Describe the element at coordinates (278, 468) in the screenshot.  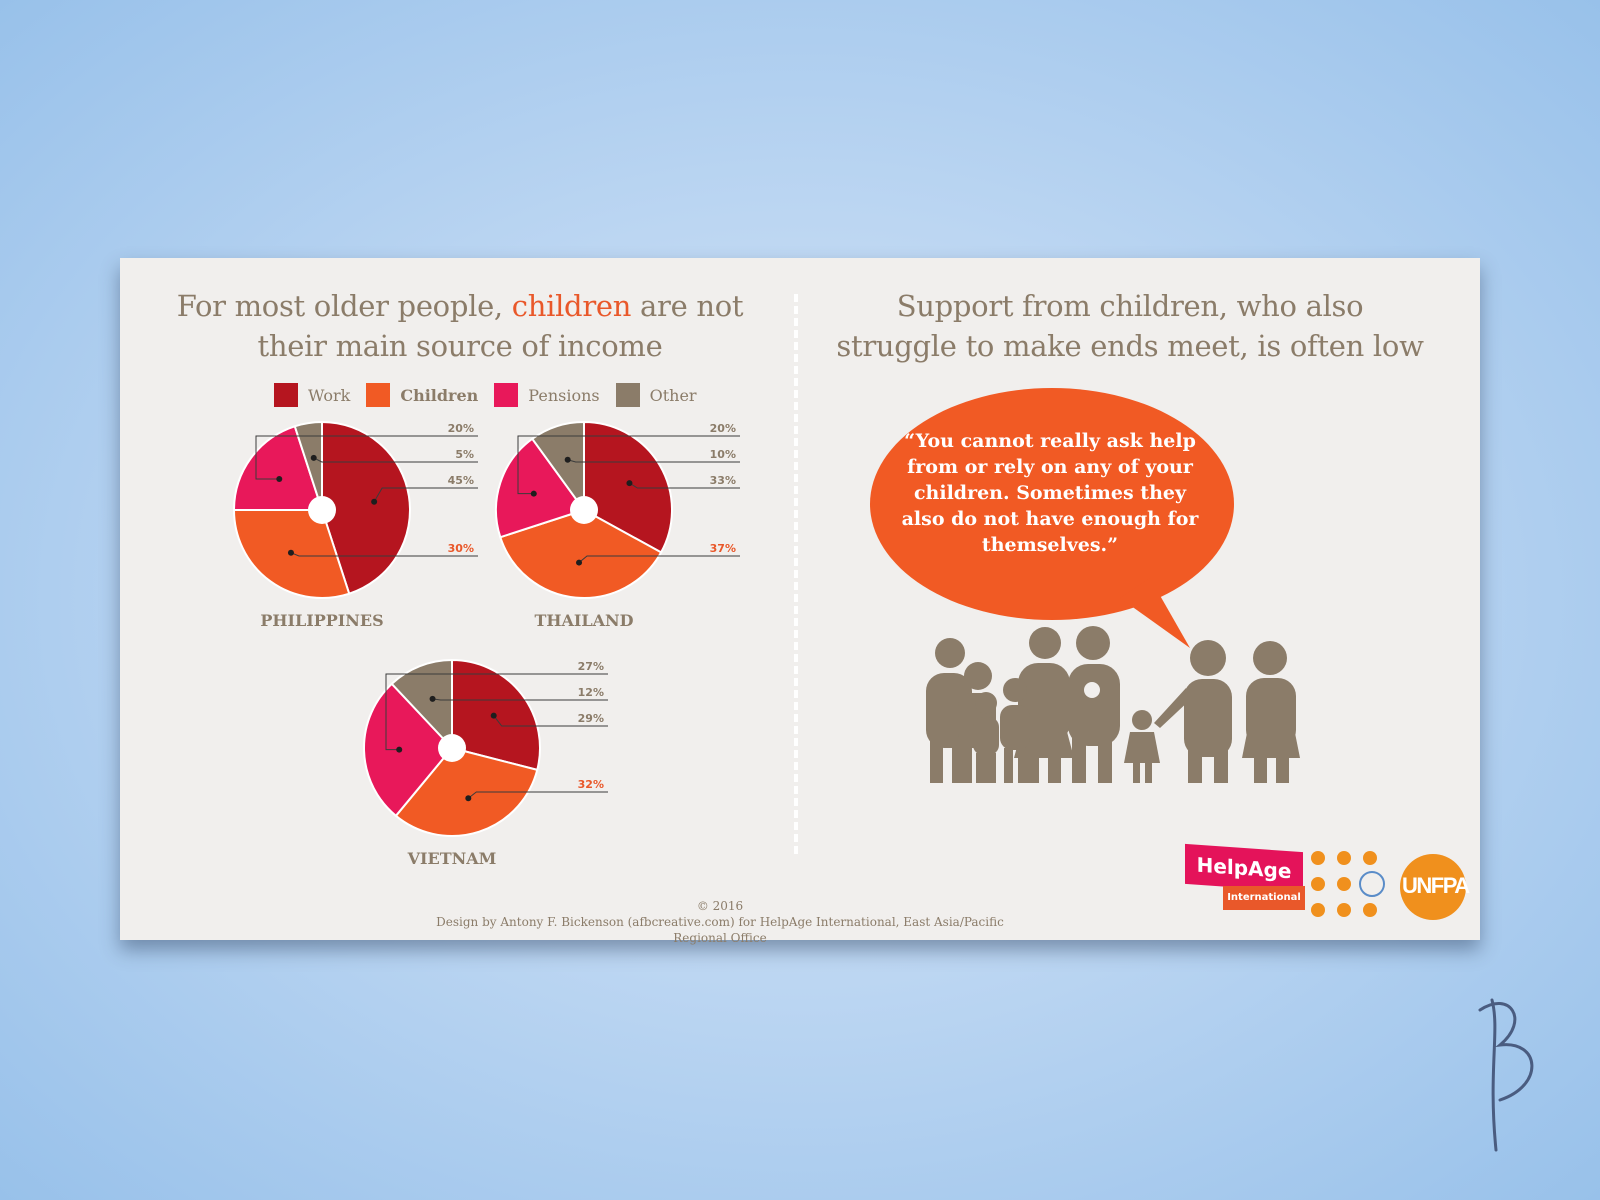
I see `pie-slice-pensions` at that location.